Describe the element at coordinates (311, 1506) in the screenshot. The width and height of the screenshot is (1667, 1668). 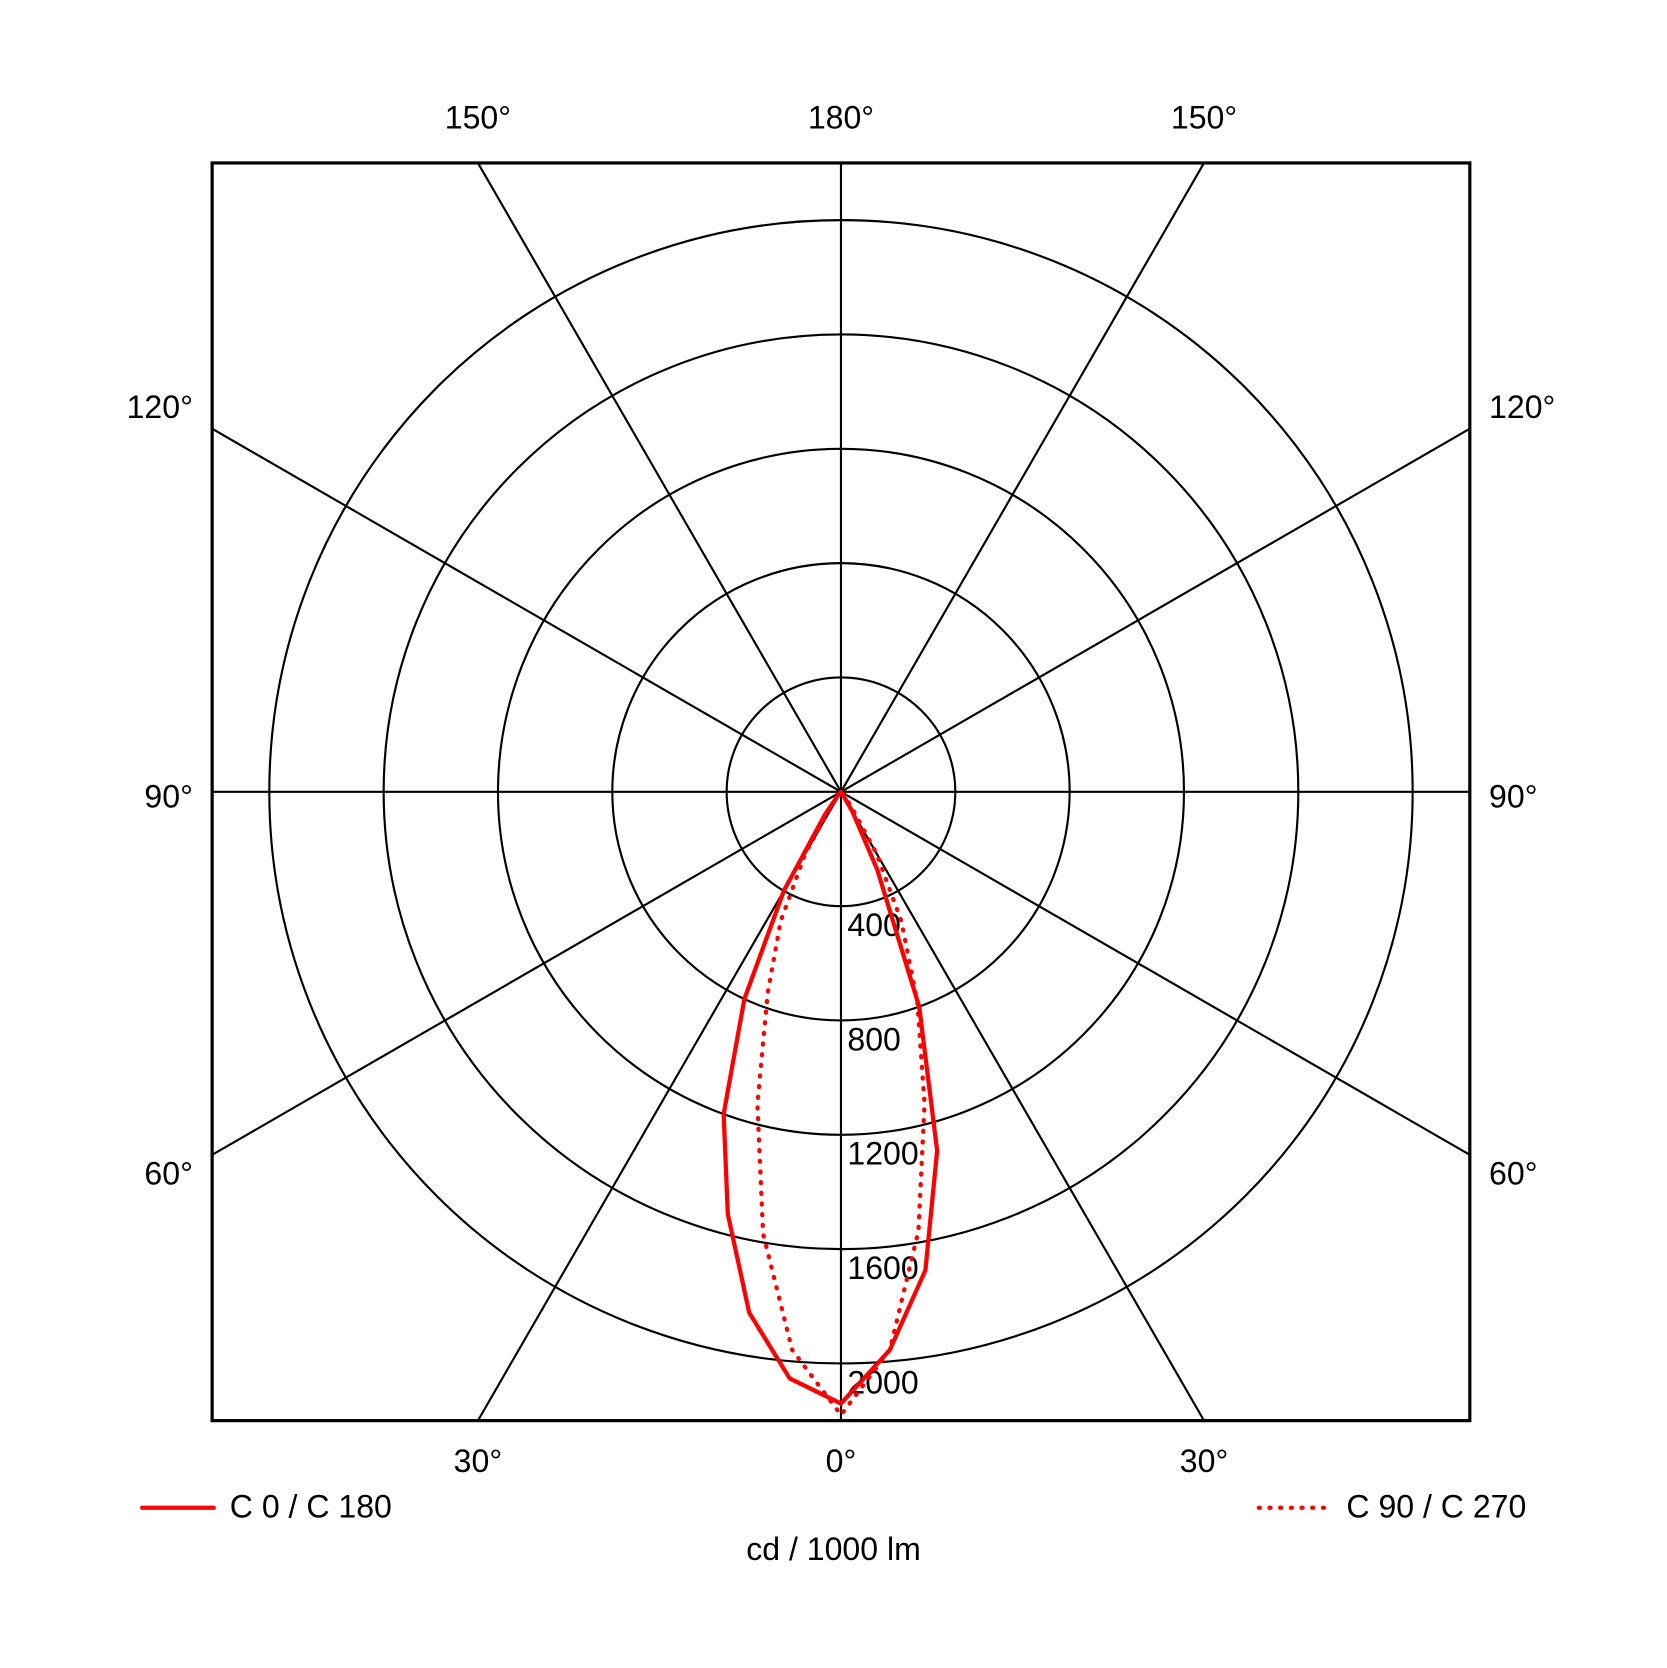
I see `legend-label: C 0 / C 180` at that location.